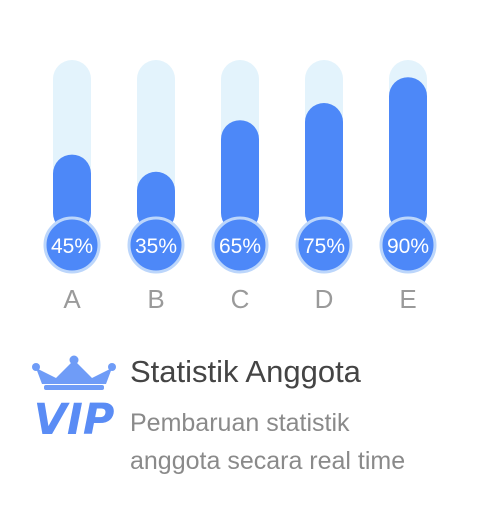 This screenshot has width=480, height=516. I want to click on value-badge-d, so click(324, 245).